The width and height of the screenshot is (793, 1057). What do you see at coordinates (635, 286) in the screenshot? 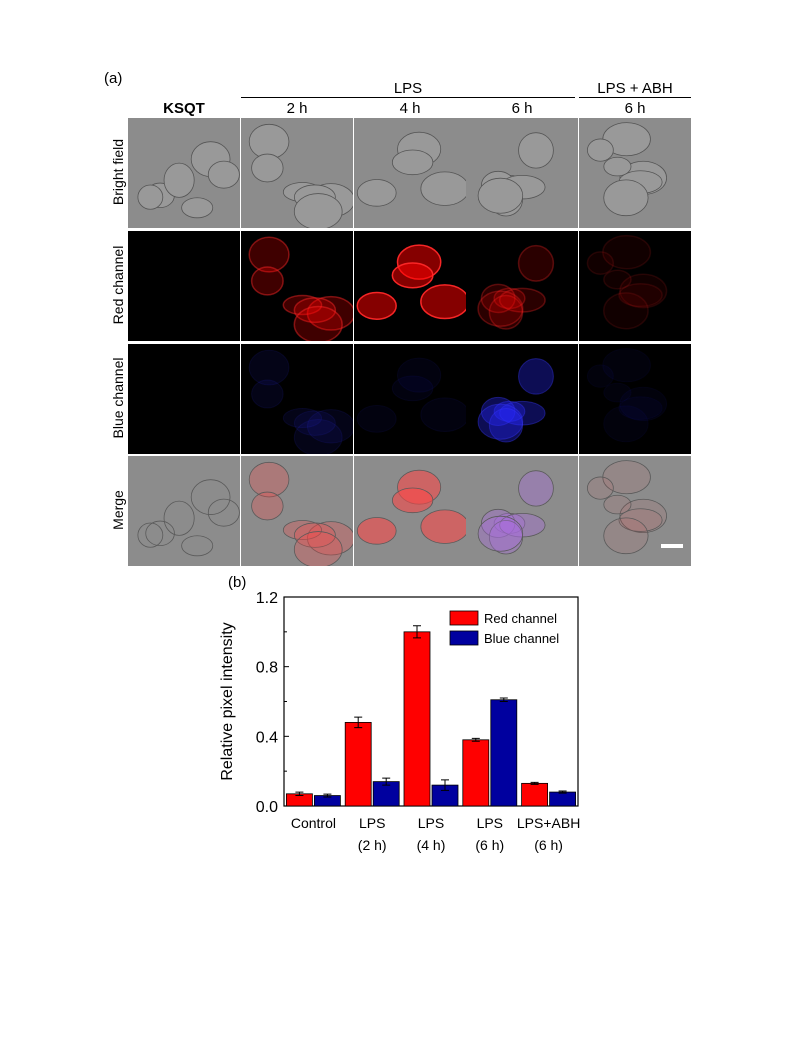
I see `image-red-channel-lps-abh-6h` at bounding box center [635, 286].